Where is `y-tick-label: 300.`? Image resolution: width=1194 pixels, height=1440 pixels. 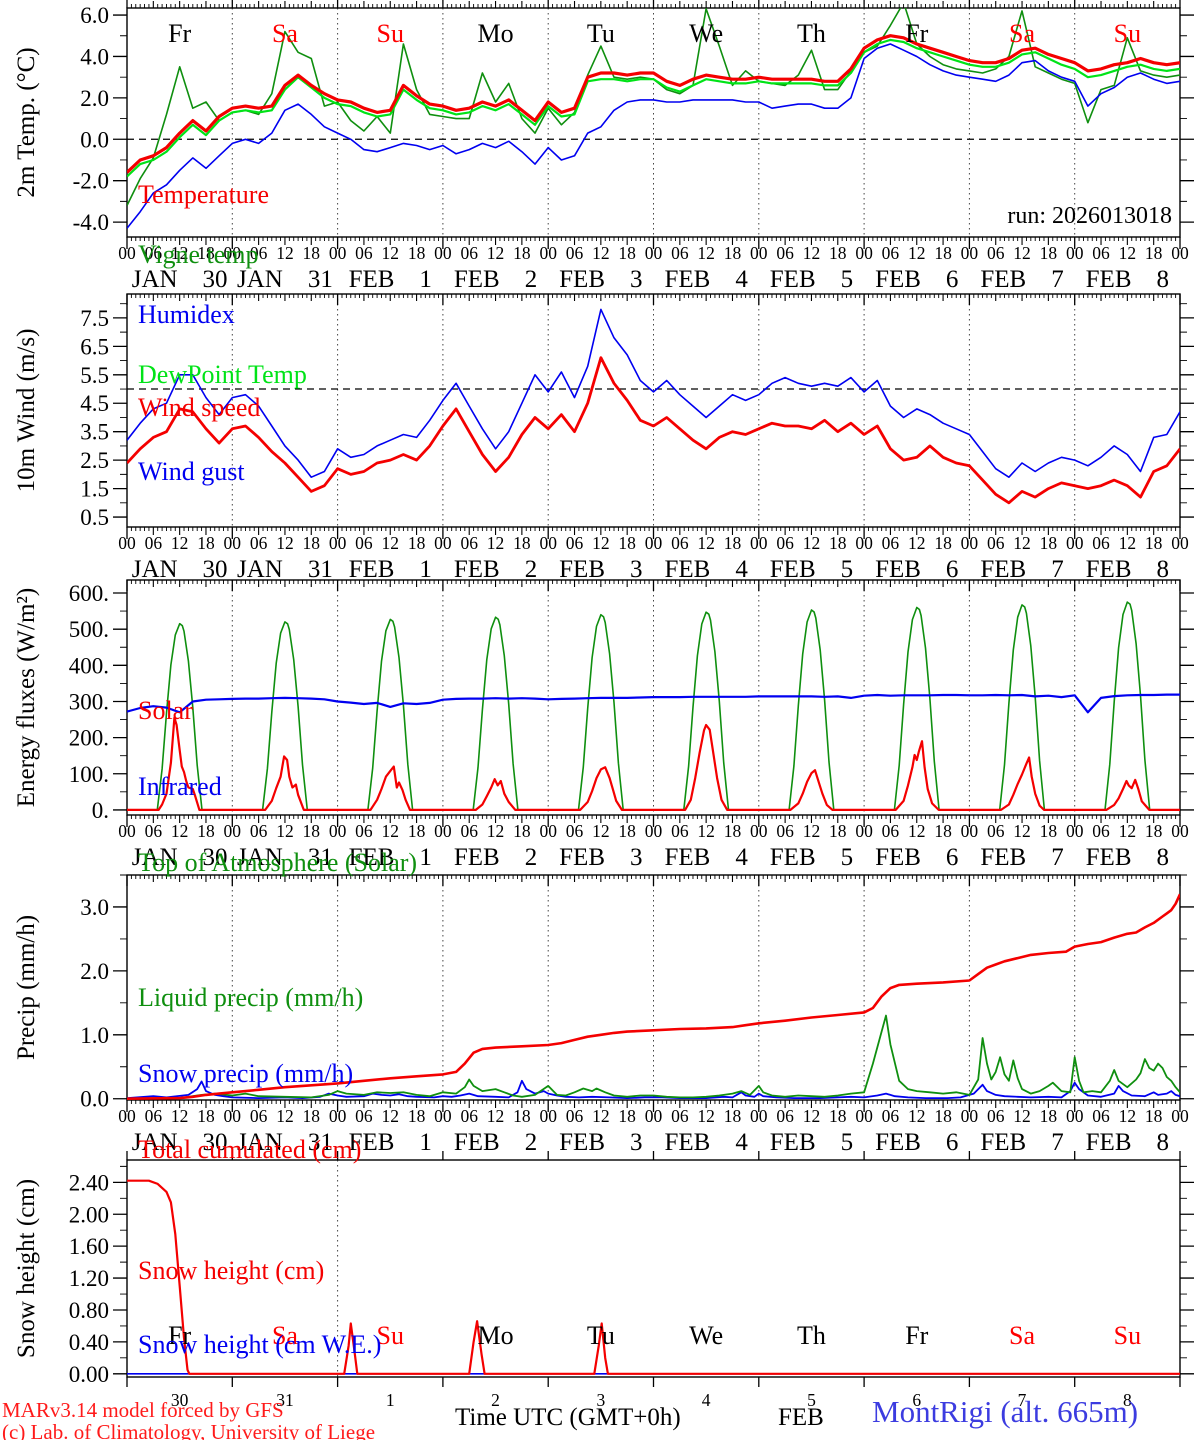
y-tick-label: 300. is located at coordinates (89, 701).